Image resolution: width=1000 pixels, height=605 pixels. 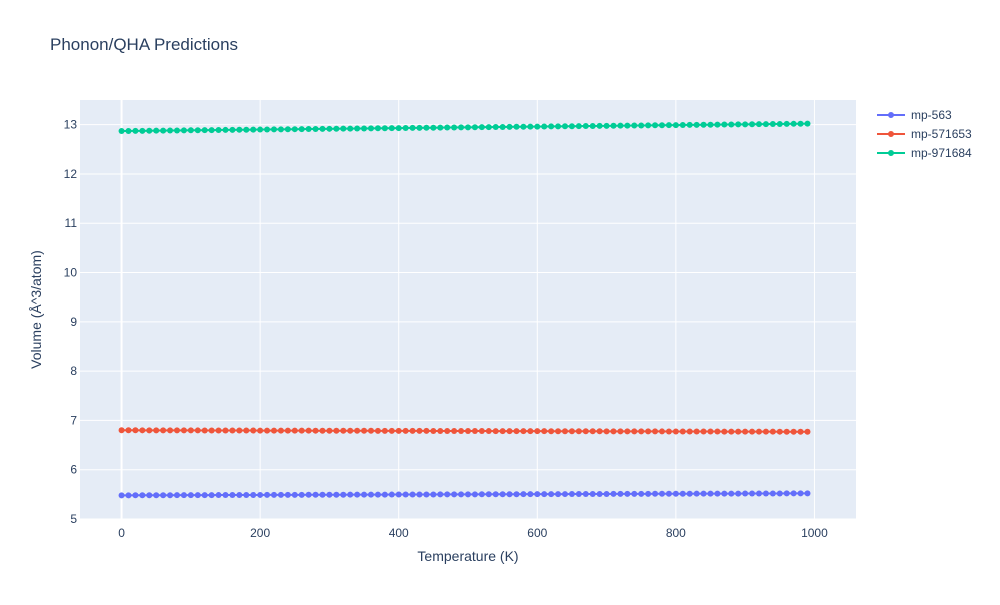 I want to click on legend: mp-563 mp-571653 mp-971684, so click(x=924, y=134).